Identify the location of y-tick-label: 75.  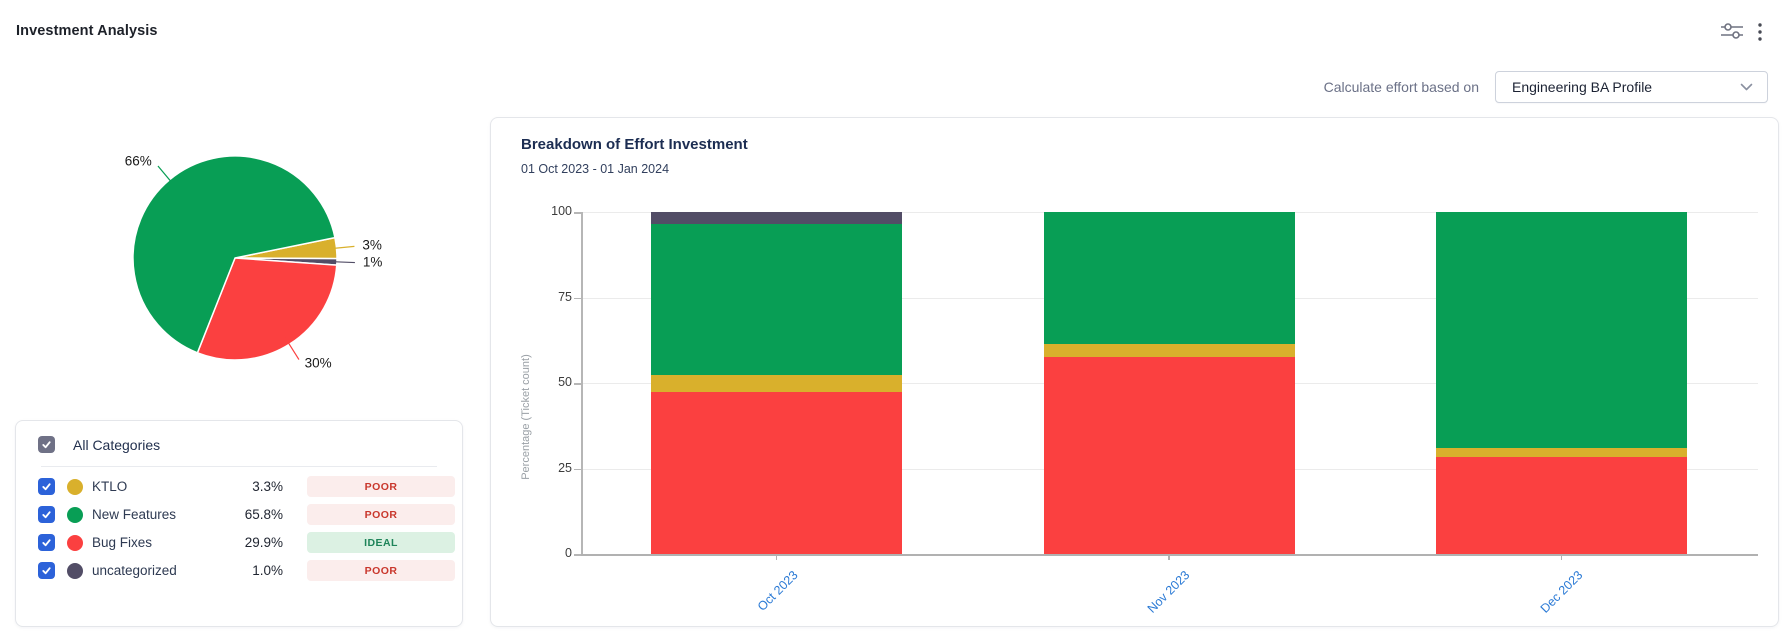
(565, 296).